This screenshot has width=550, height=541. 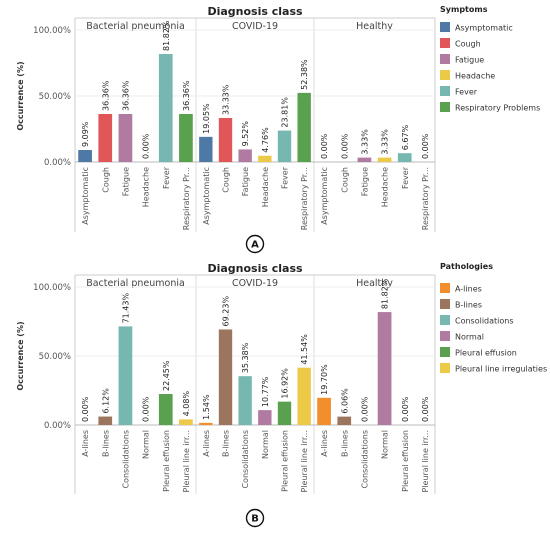 What do you see at coordinates (484, 321) in the screenshot?
I see `legend-item: Consolidations` at bounding box center [484, 321].